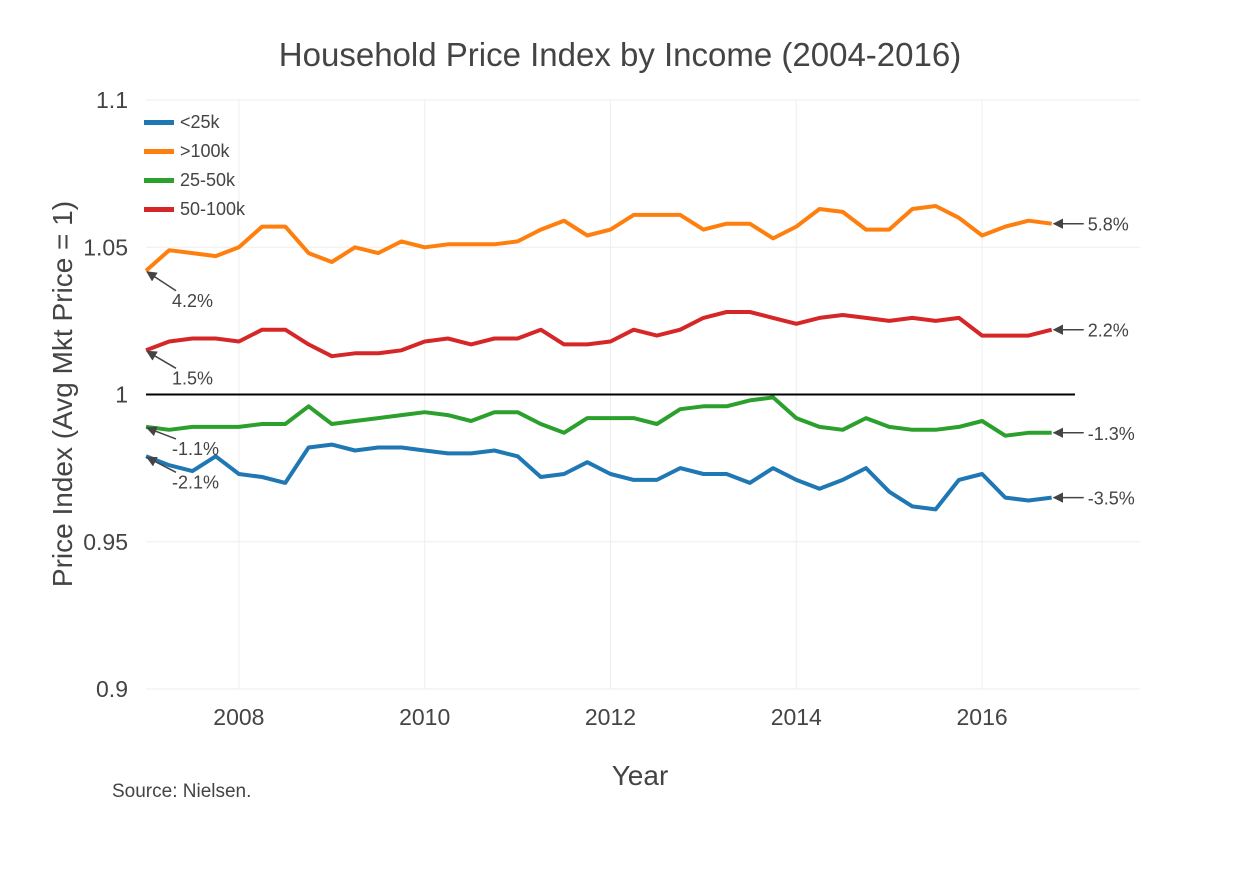  I want to click on x-tick-label: 2010, so click(424, 717).